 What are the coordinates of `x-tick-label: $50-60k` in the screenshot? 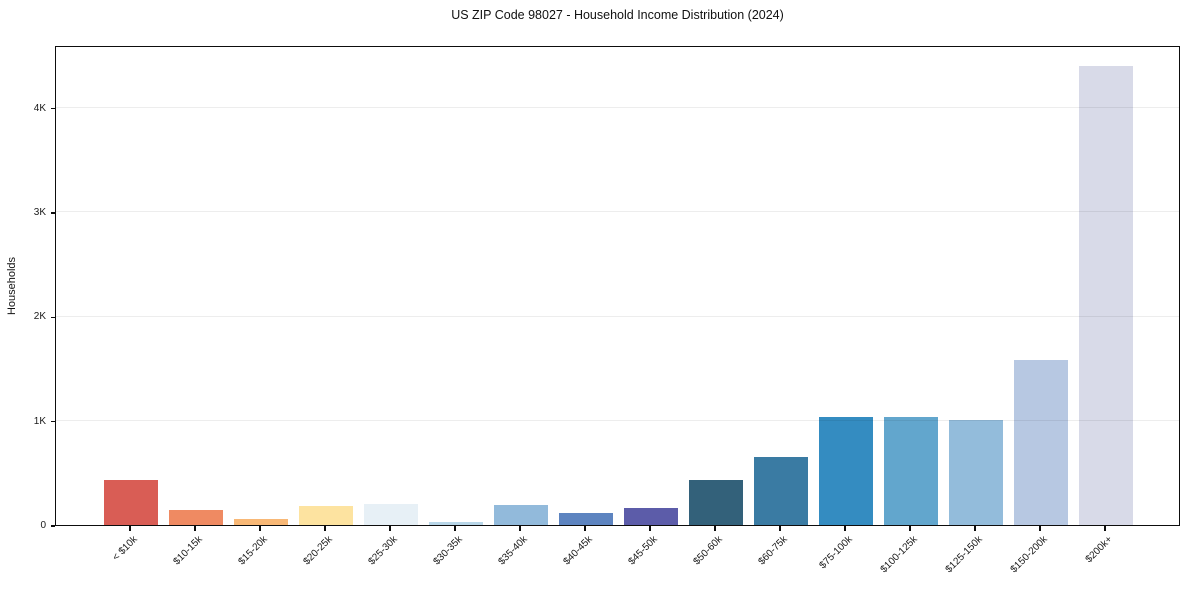 It's located at (708, 551).